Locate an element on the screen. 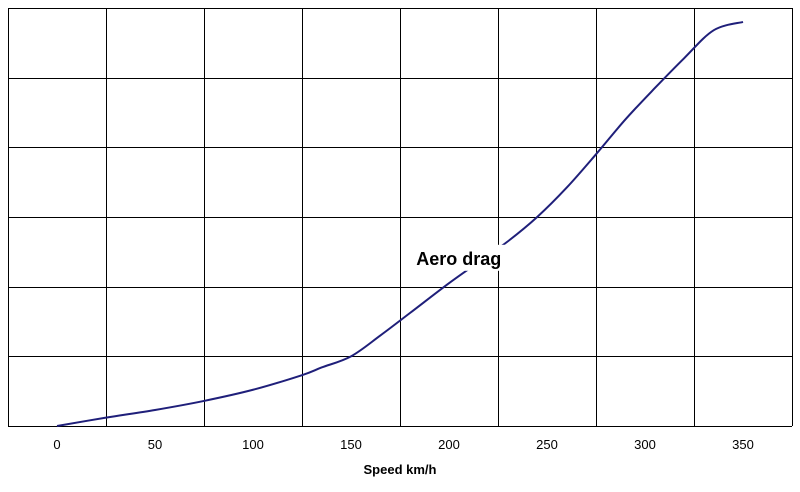 This screenshot has width=800, height=492. x-tick-label: 250 is located at coordinates (547, 444).